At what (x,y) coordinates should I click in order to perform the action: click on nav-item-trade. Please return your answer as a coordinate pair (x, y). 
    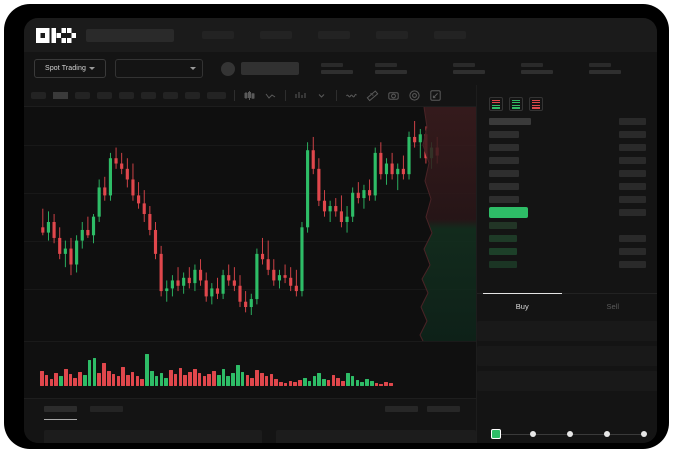
    Looking at the image, I should click on (276, 35).